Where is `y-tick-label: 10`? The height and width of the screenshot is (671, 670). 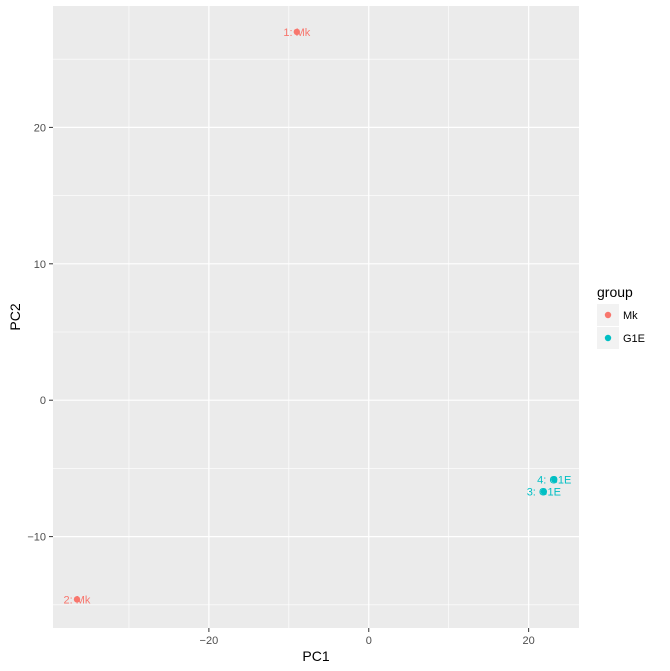 y-tick-label: 10 is located at coordinates (40, 265).